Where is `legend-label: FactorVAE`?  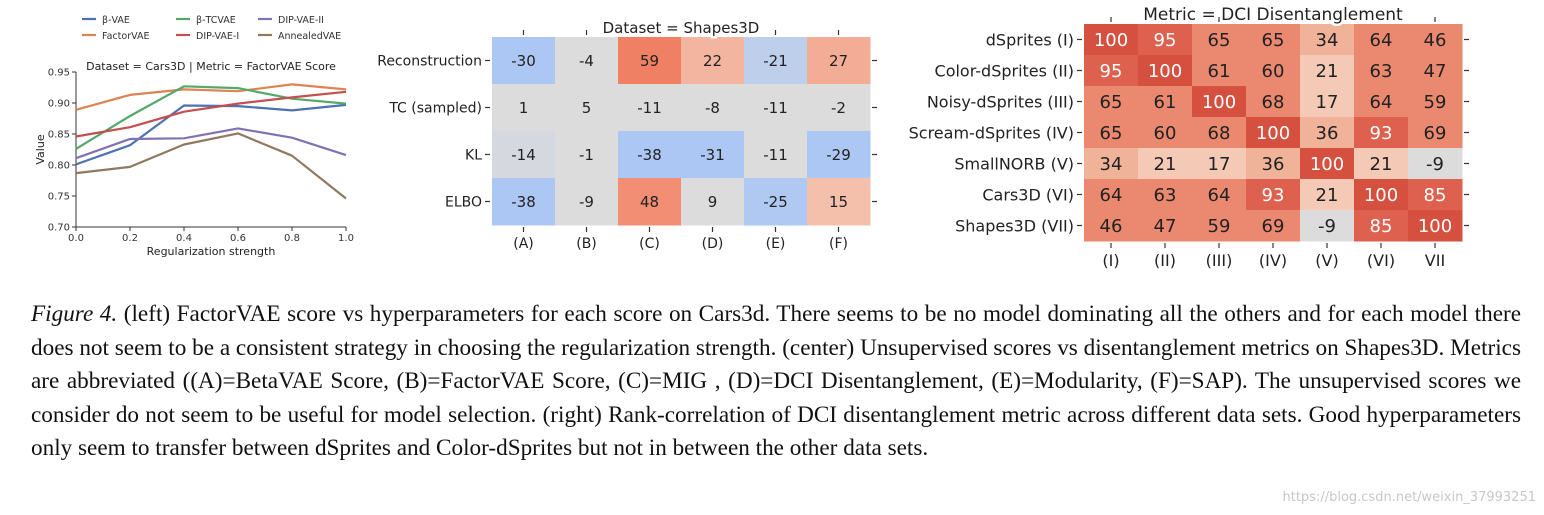
legend-label: FactorVAE is located at coordinates (125, 36).